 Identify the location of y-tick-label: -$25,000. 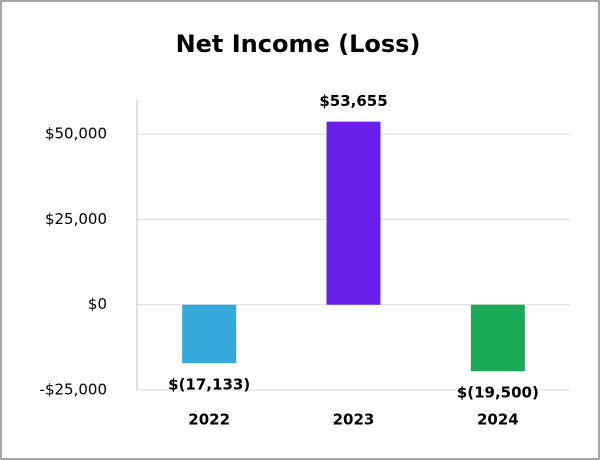
(73, 390).